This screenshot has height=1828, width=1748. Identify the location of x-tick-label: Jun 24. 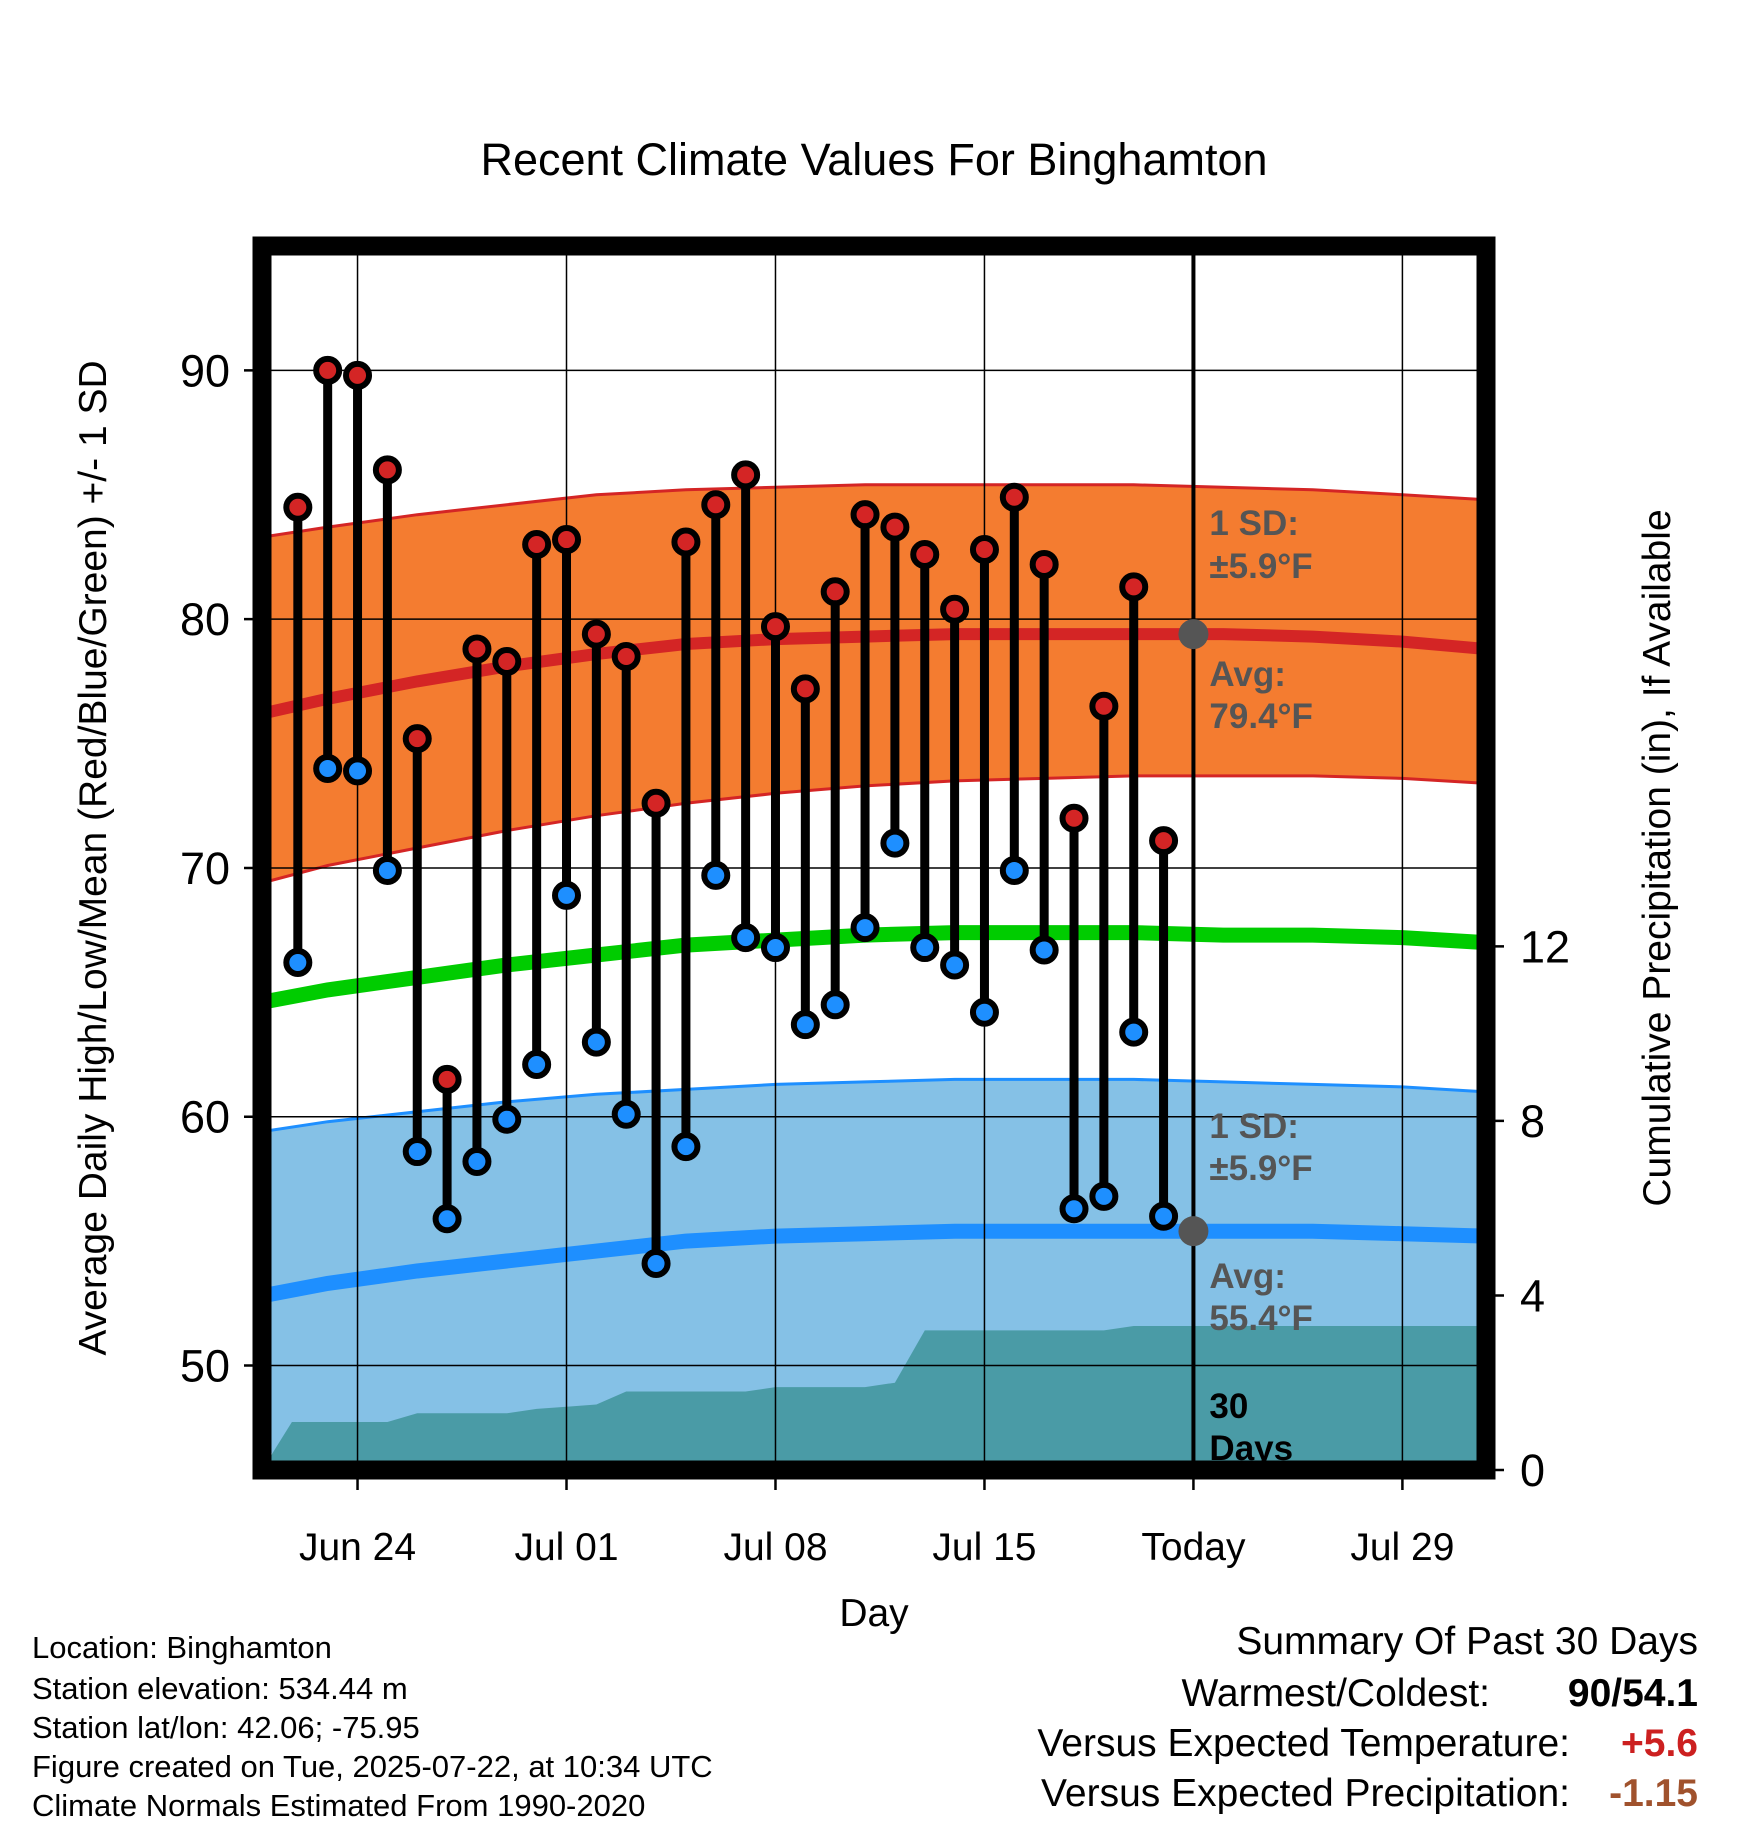
(357, 1547).